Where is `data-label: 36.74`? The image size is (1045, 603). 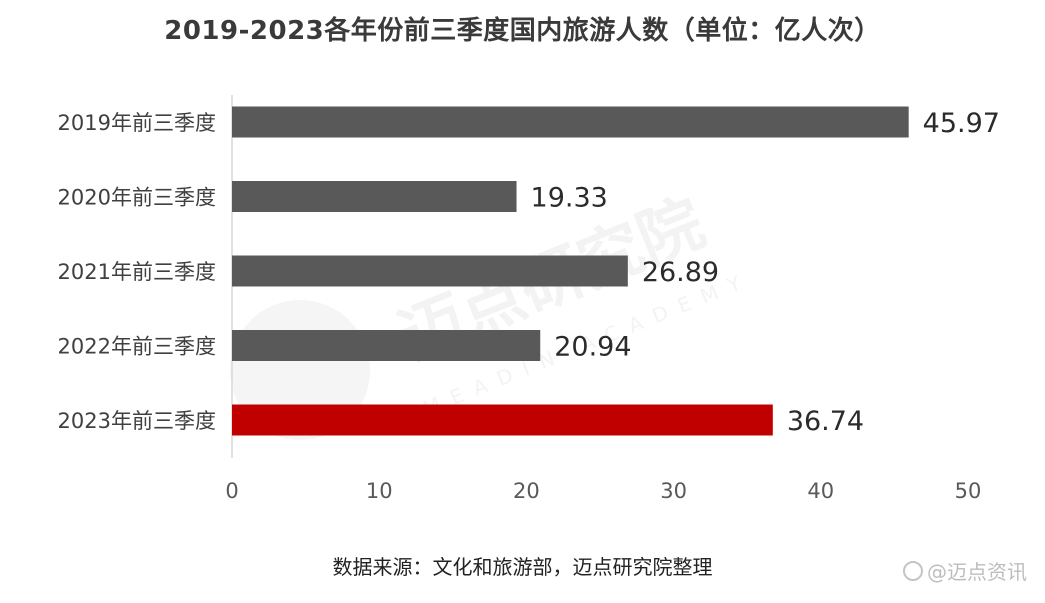
data-label: 36.74 is located at coordinates (825, 421).